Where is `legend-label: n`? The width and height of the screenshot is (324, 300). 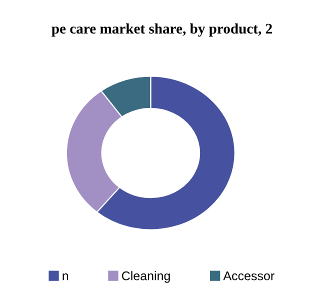
legend-label: n is located at coordinates (65, 276).